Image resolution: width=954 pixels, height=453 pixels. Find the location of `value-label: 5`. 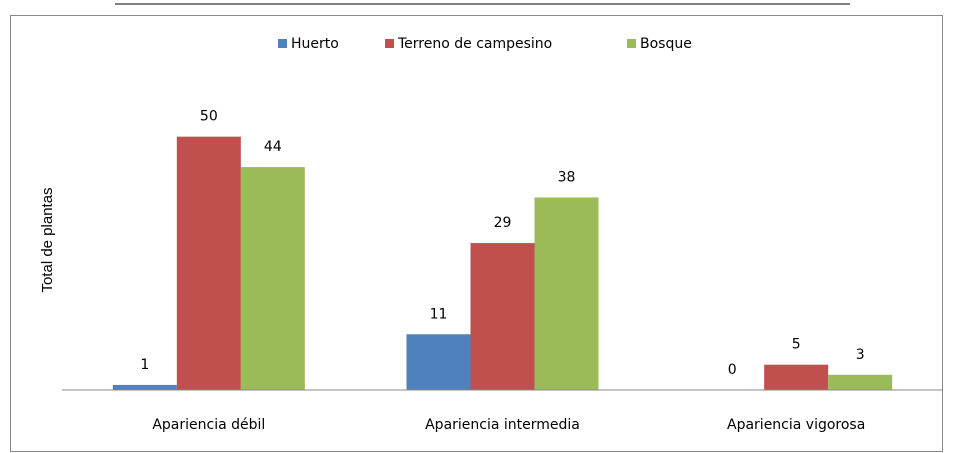

value-label: 5 is located at coordinates (796, 345).